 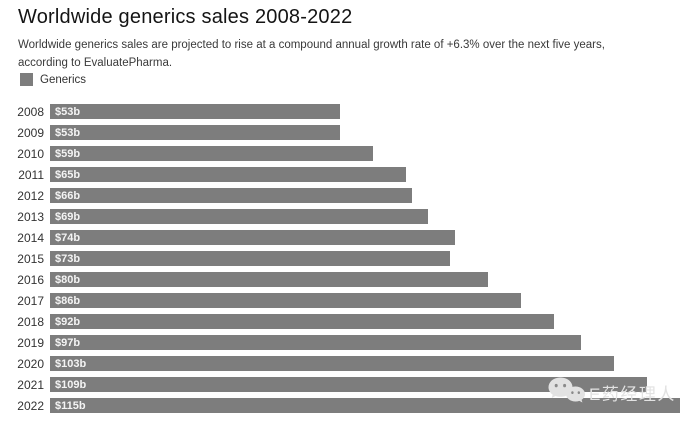 I want to click on bar-track: $65b, so click(x=365, y=174).